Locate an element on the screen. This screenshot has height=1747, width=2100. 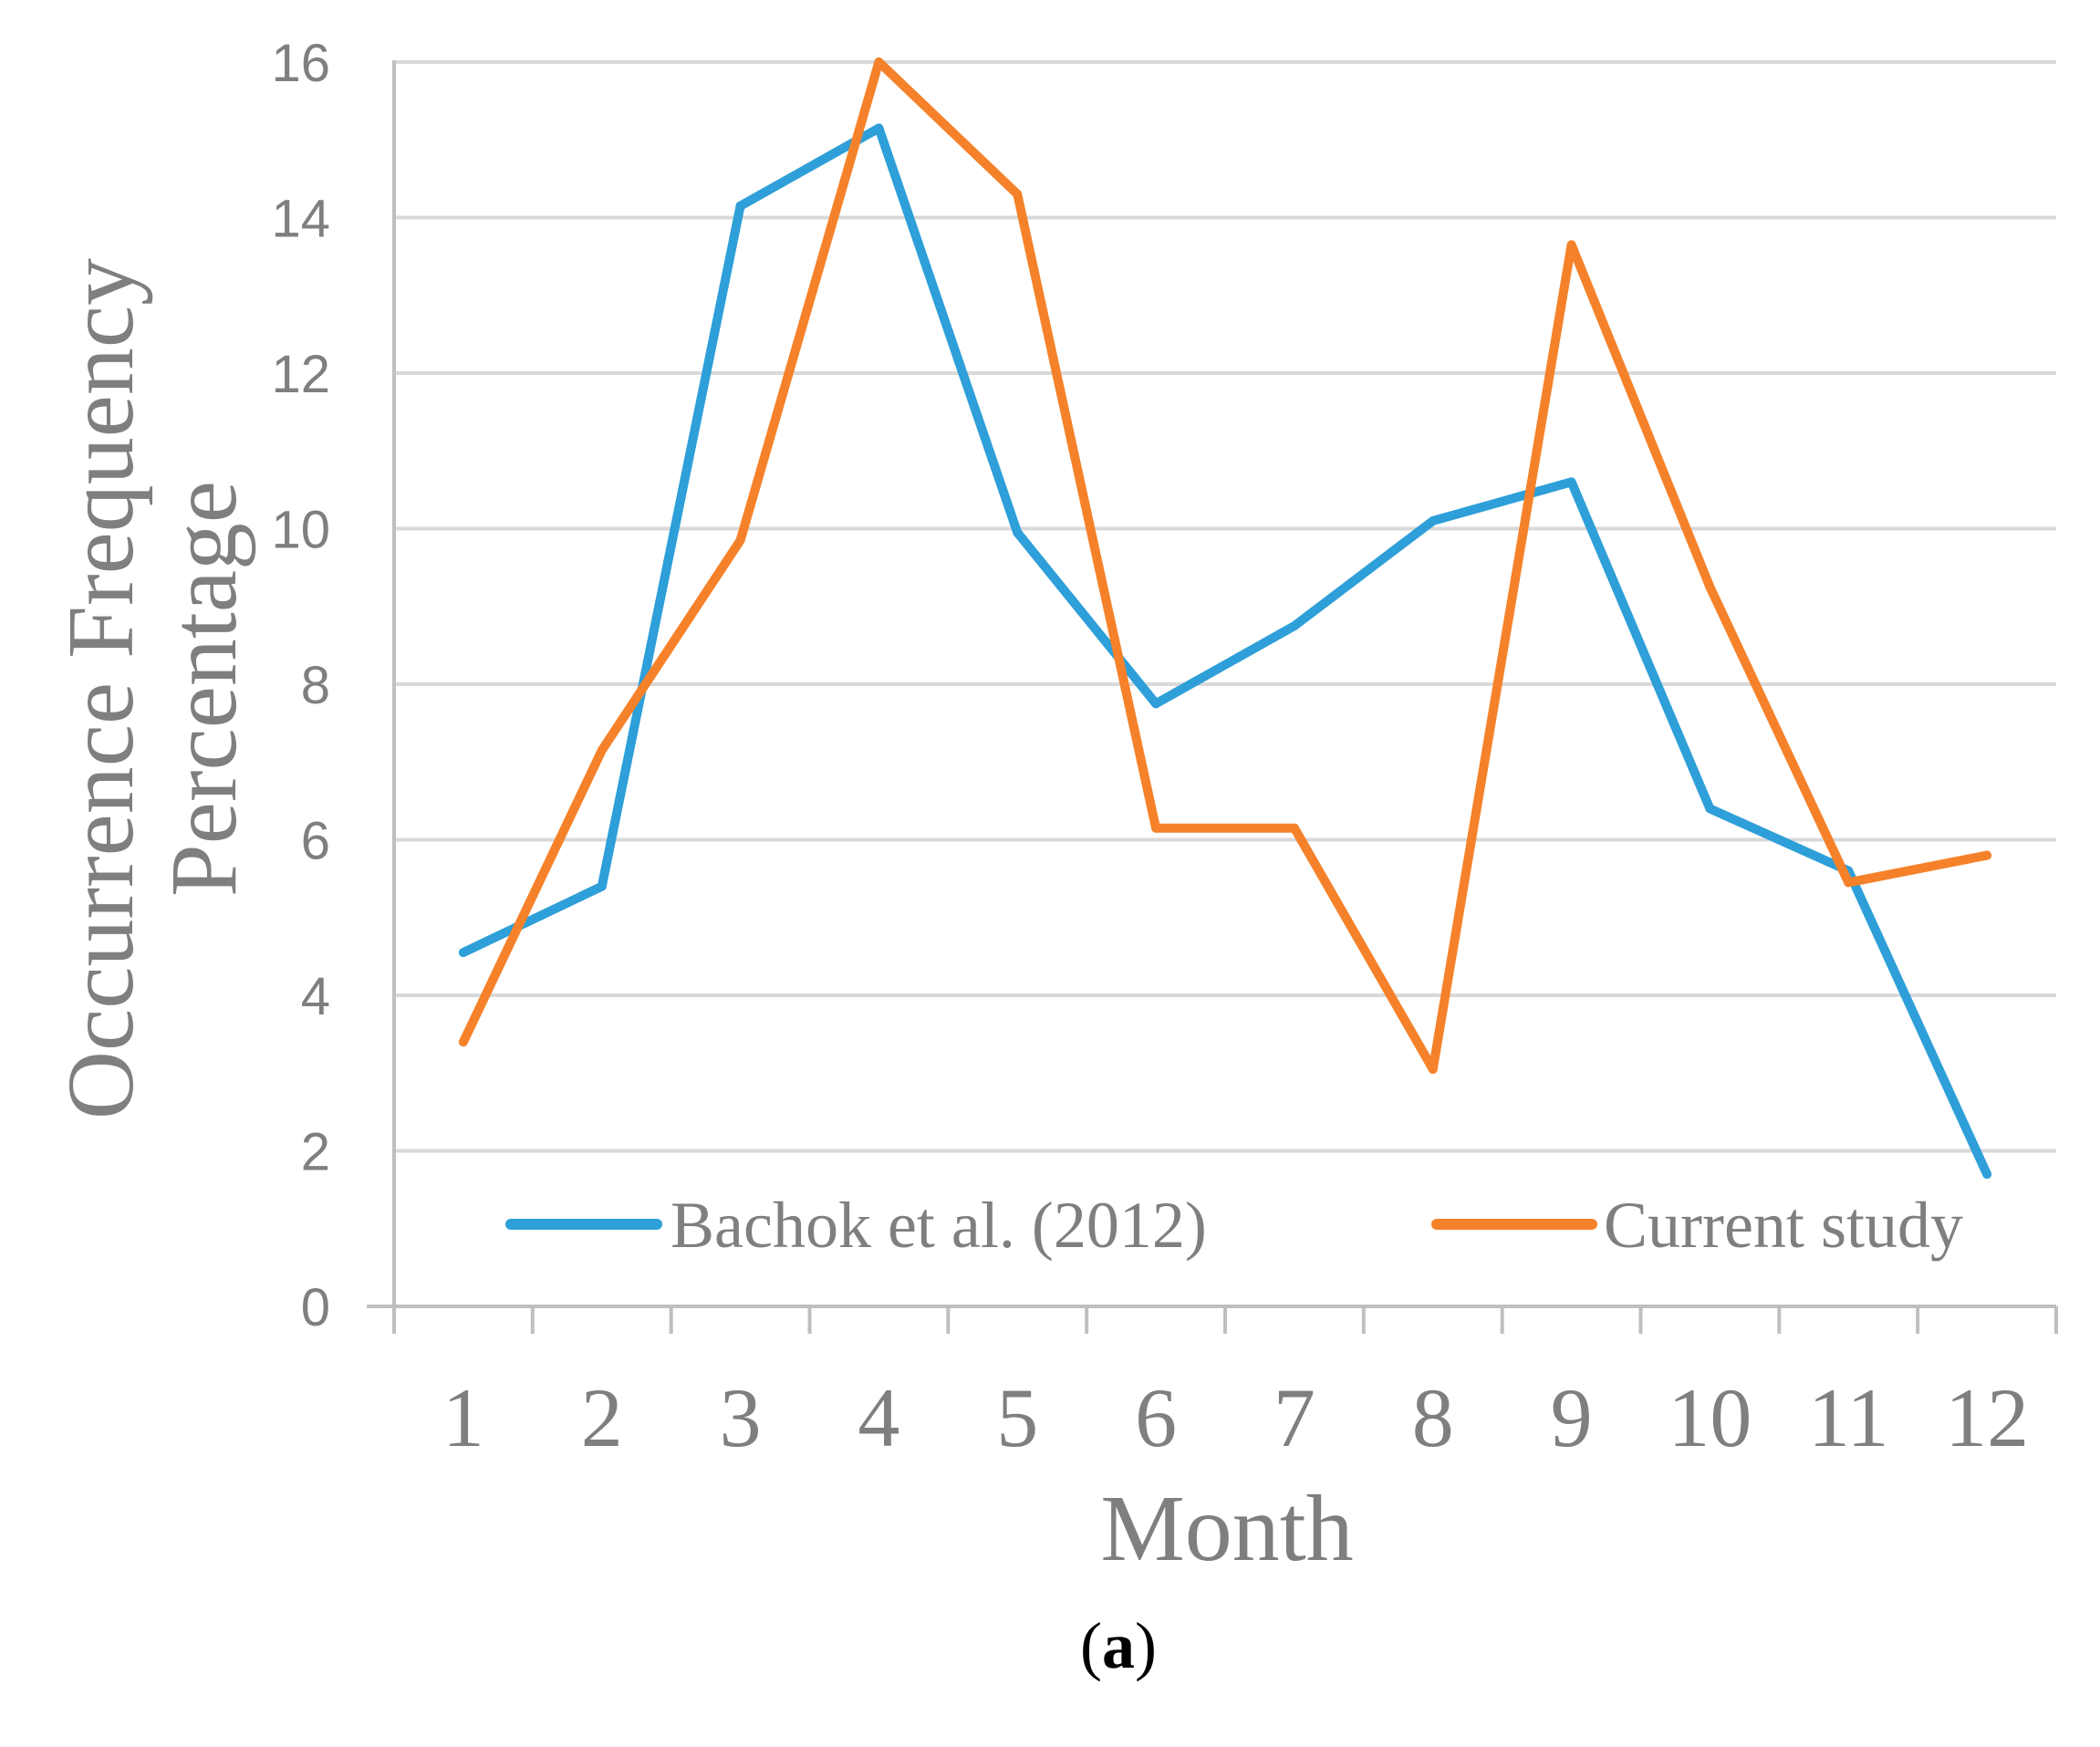
y-tick-label-0: 0 is located at coordinates (316, 1307).